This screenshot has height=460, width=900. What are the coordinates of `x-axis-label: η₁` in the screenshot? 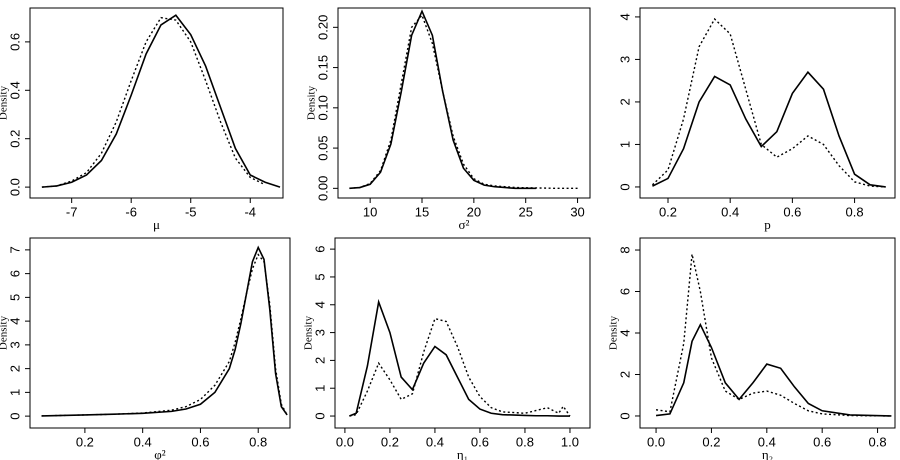 It's located at (462, 453).